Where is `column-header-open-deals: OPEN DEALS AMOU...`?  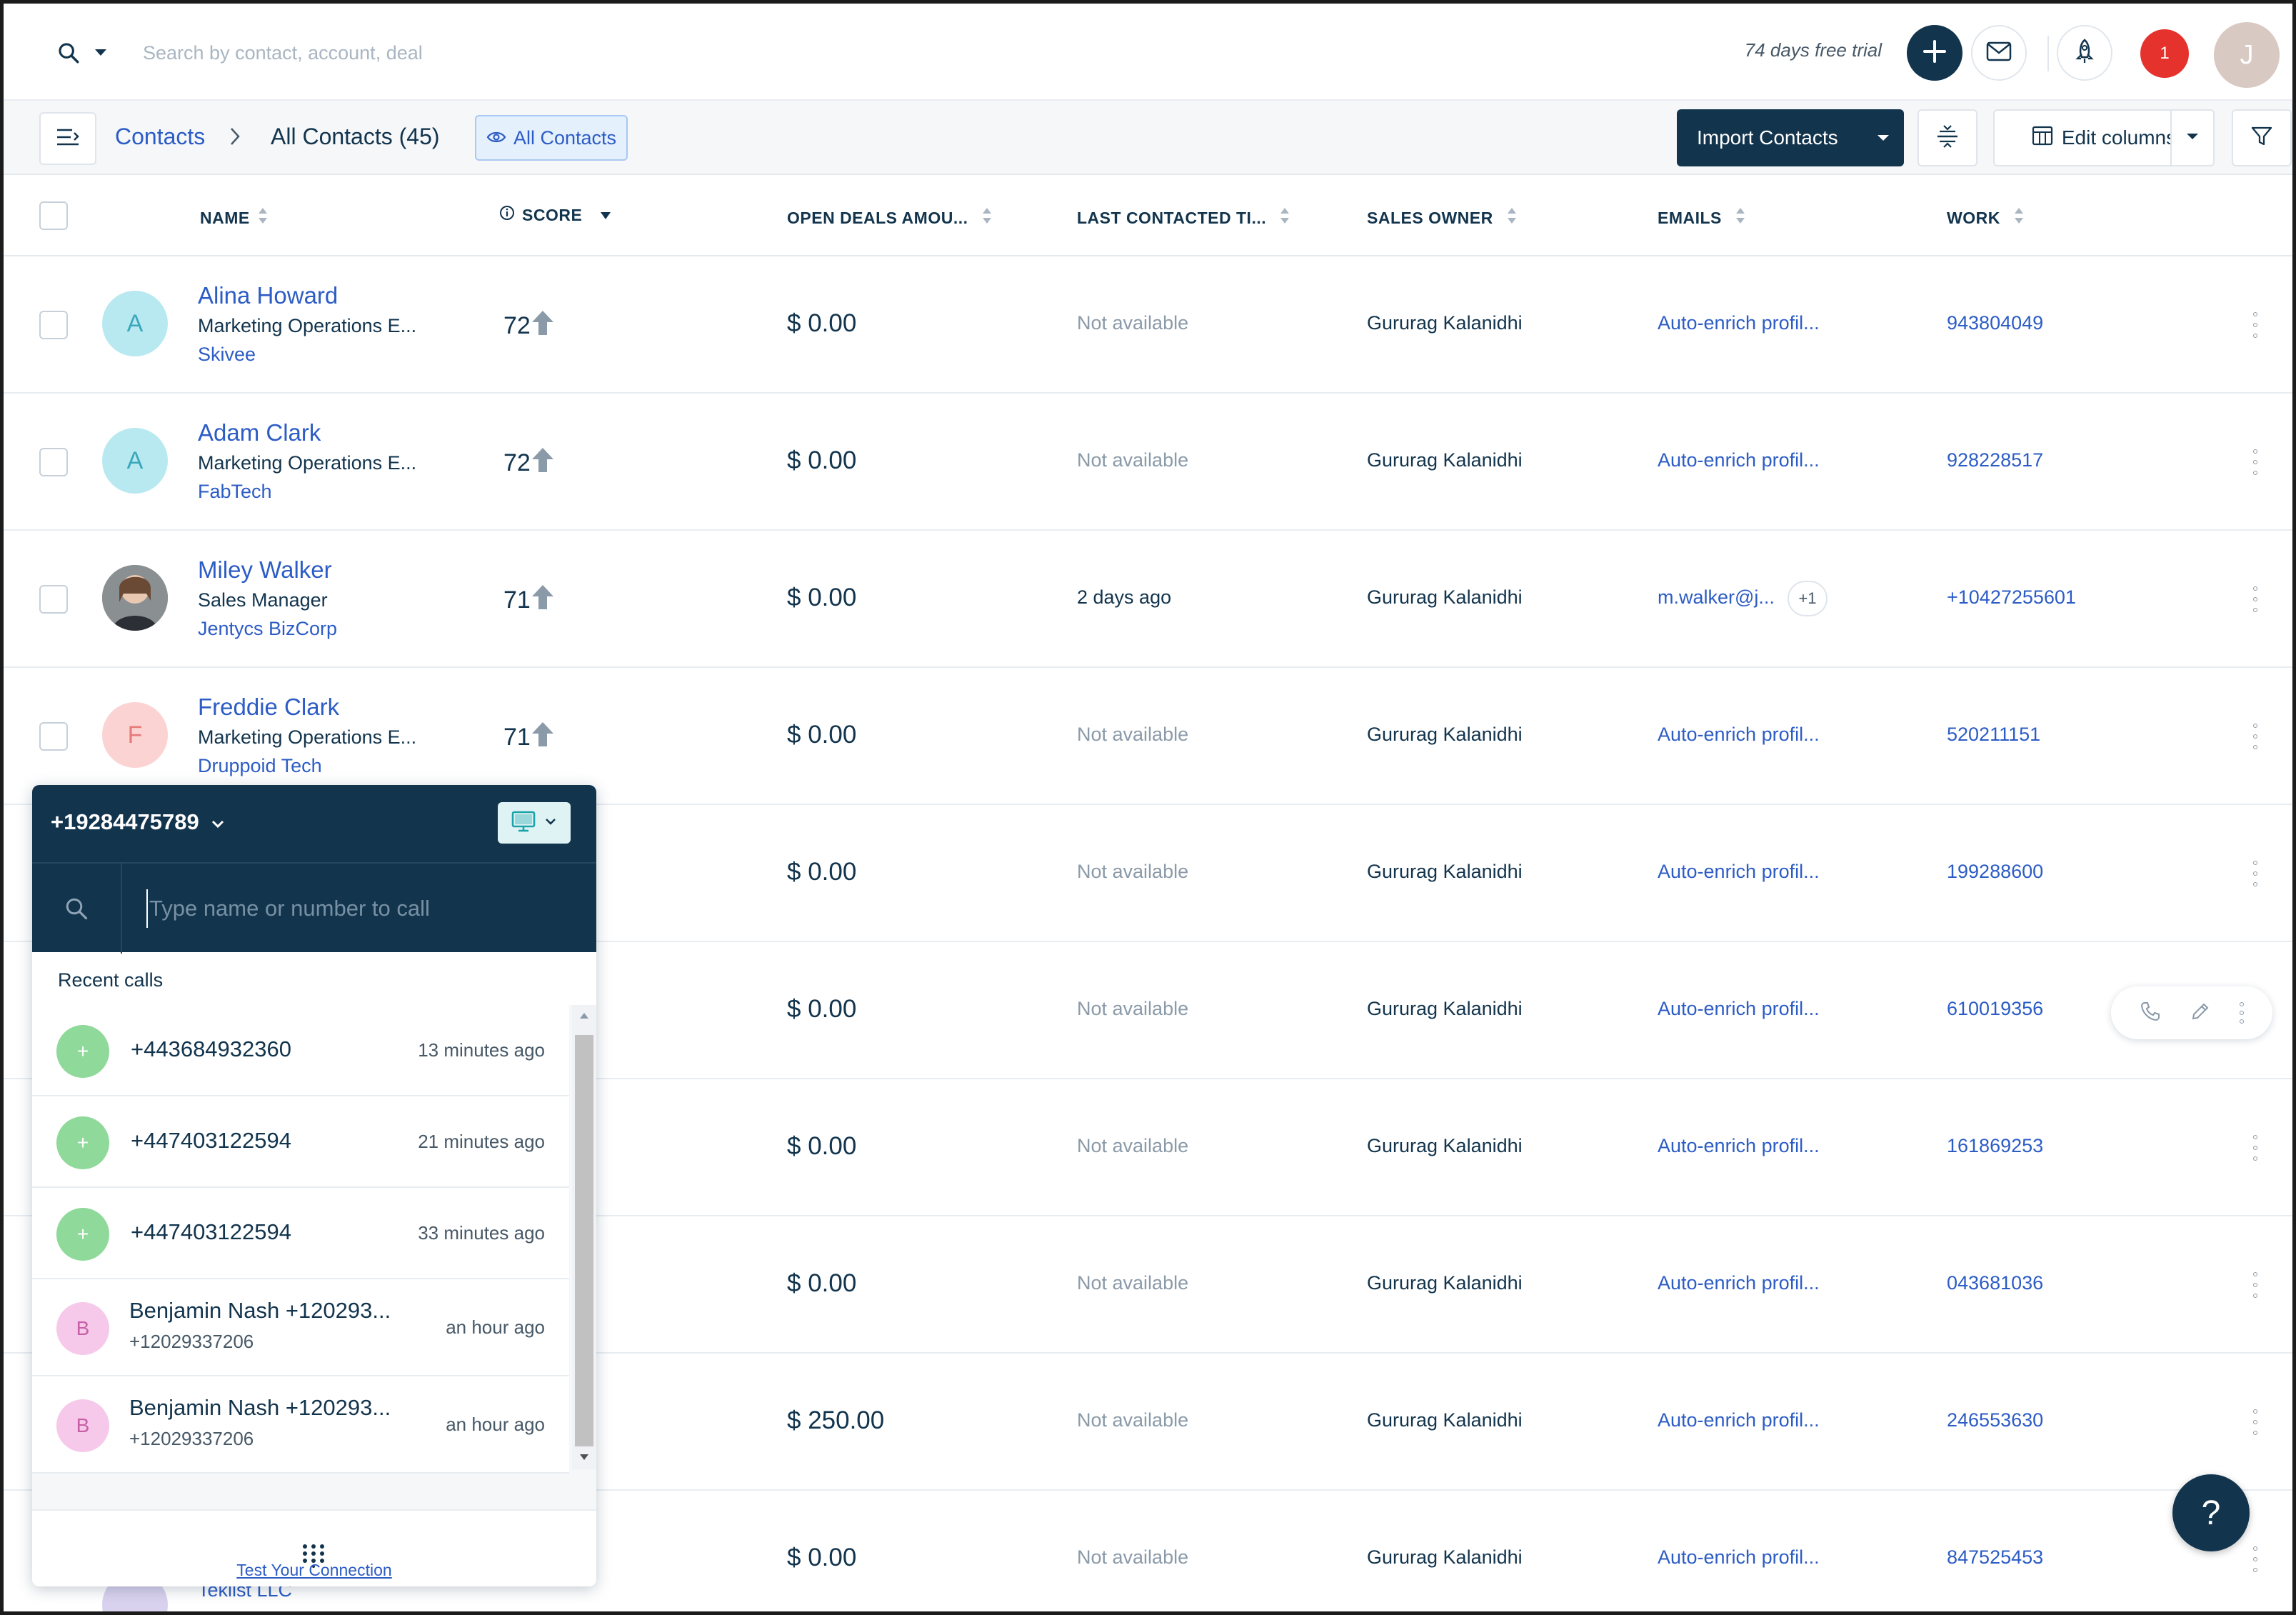 column-header-open-deals: OPEN DEALS AMOU... is located at coordinates (890, 218).